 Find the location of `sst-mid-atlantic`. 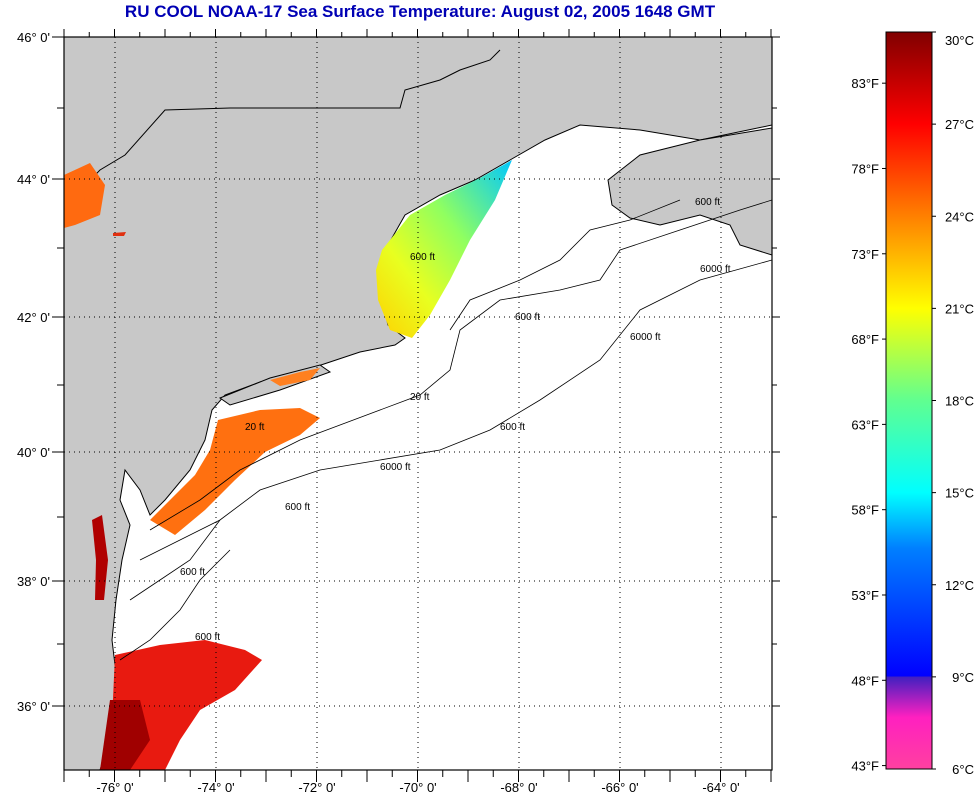

sst-mid-atlantic is located at coordinates (235, 471).